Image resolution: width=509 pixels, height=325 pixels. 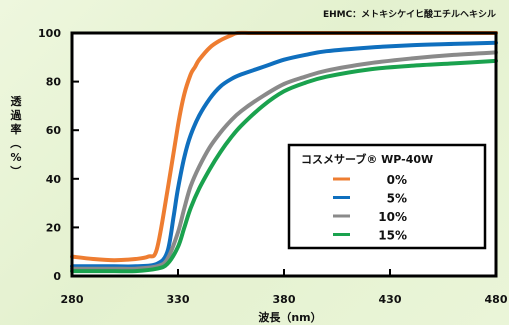 What do you see at coordinates (392, 217) in the screenshot?
I see `legend-label-2: 10%` at bounding box center [392, 217].